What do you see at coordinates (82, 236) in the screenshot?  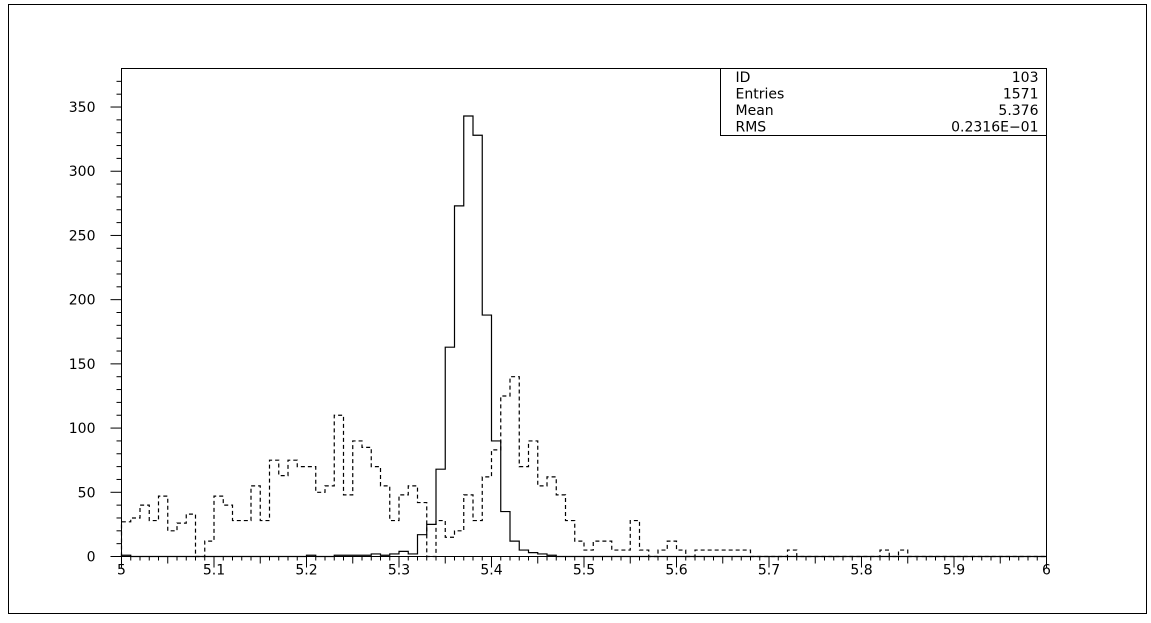 I see `y-tick-label: 250` at bounding box center [82, 236].